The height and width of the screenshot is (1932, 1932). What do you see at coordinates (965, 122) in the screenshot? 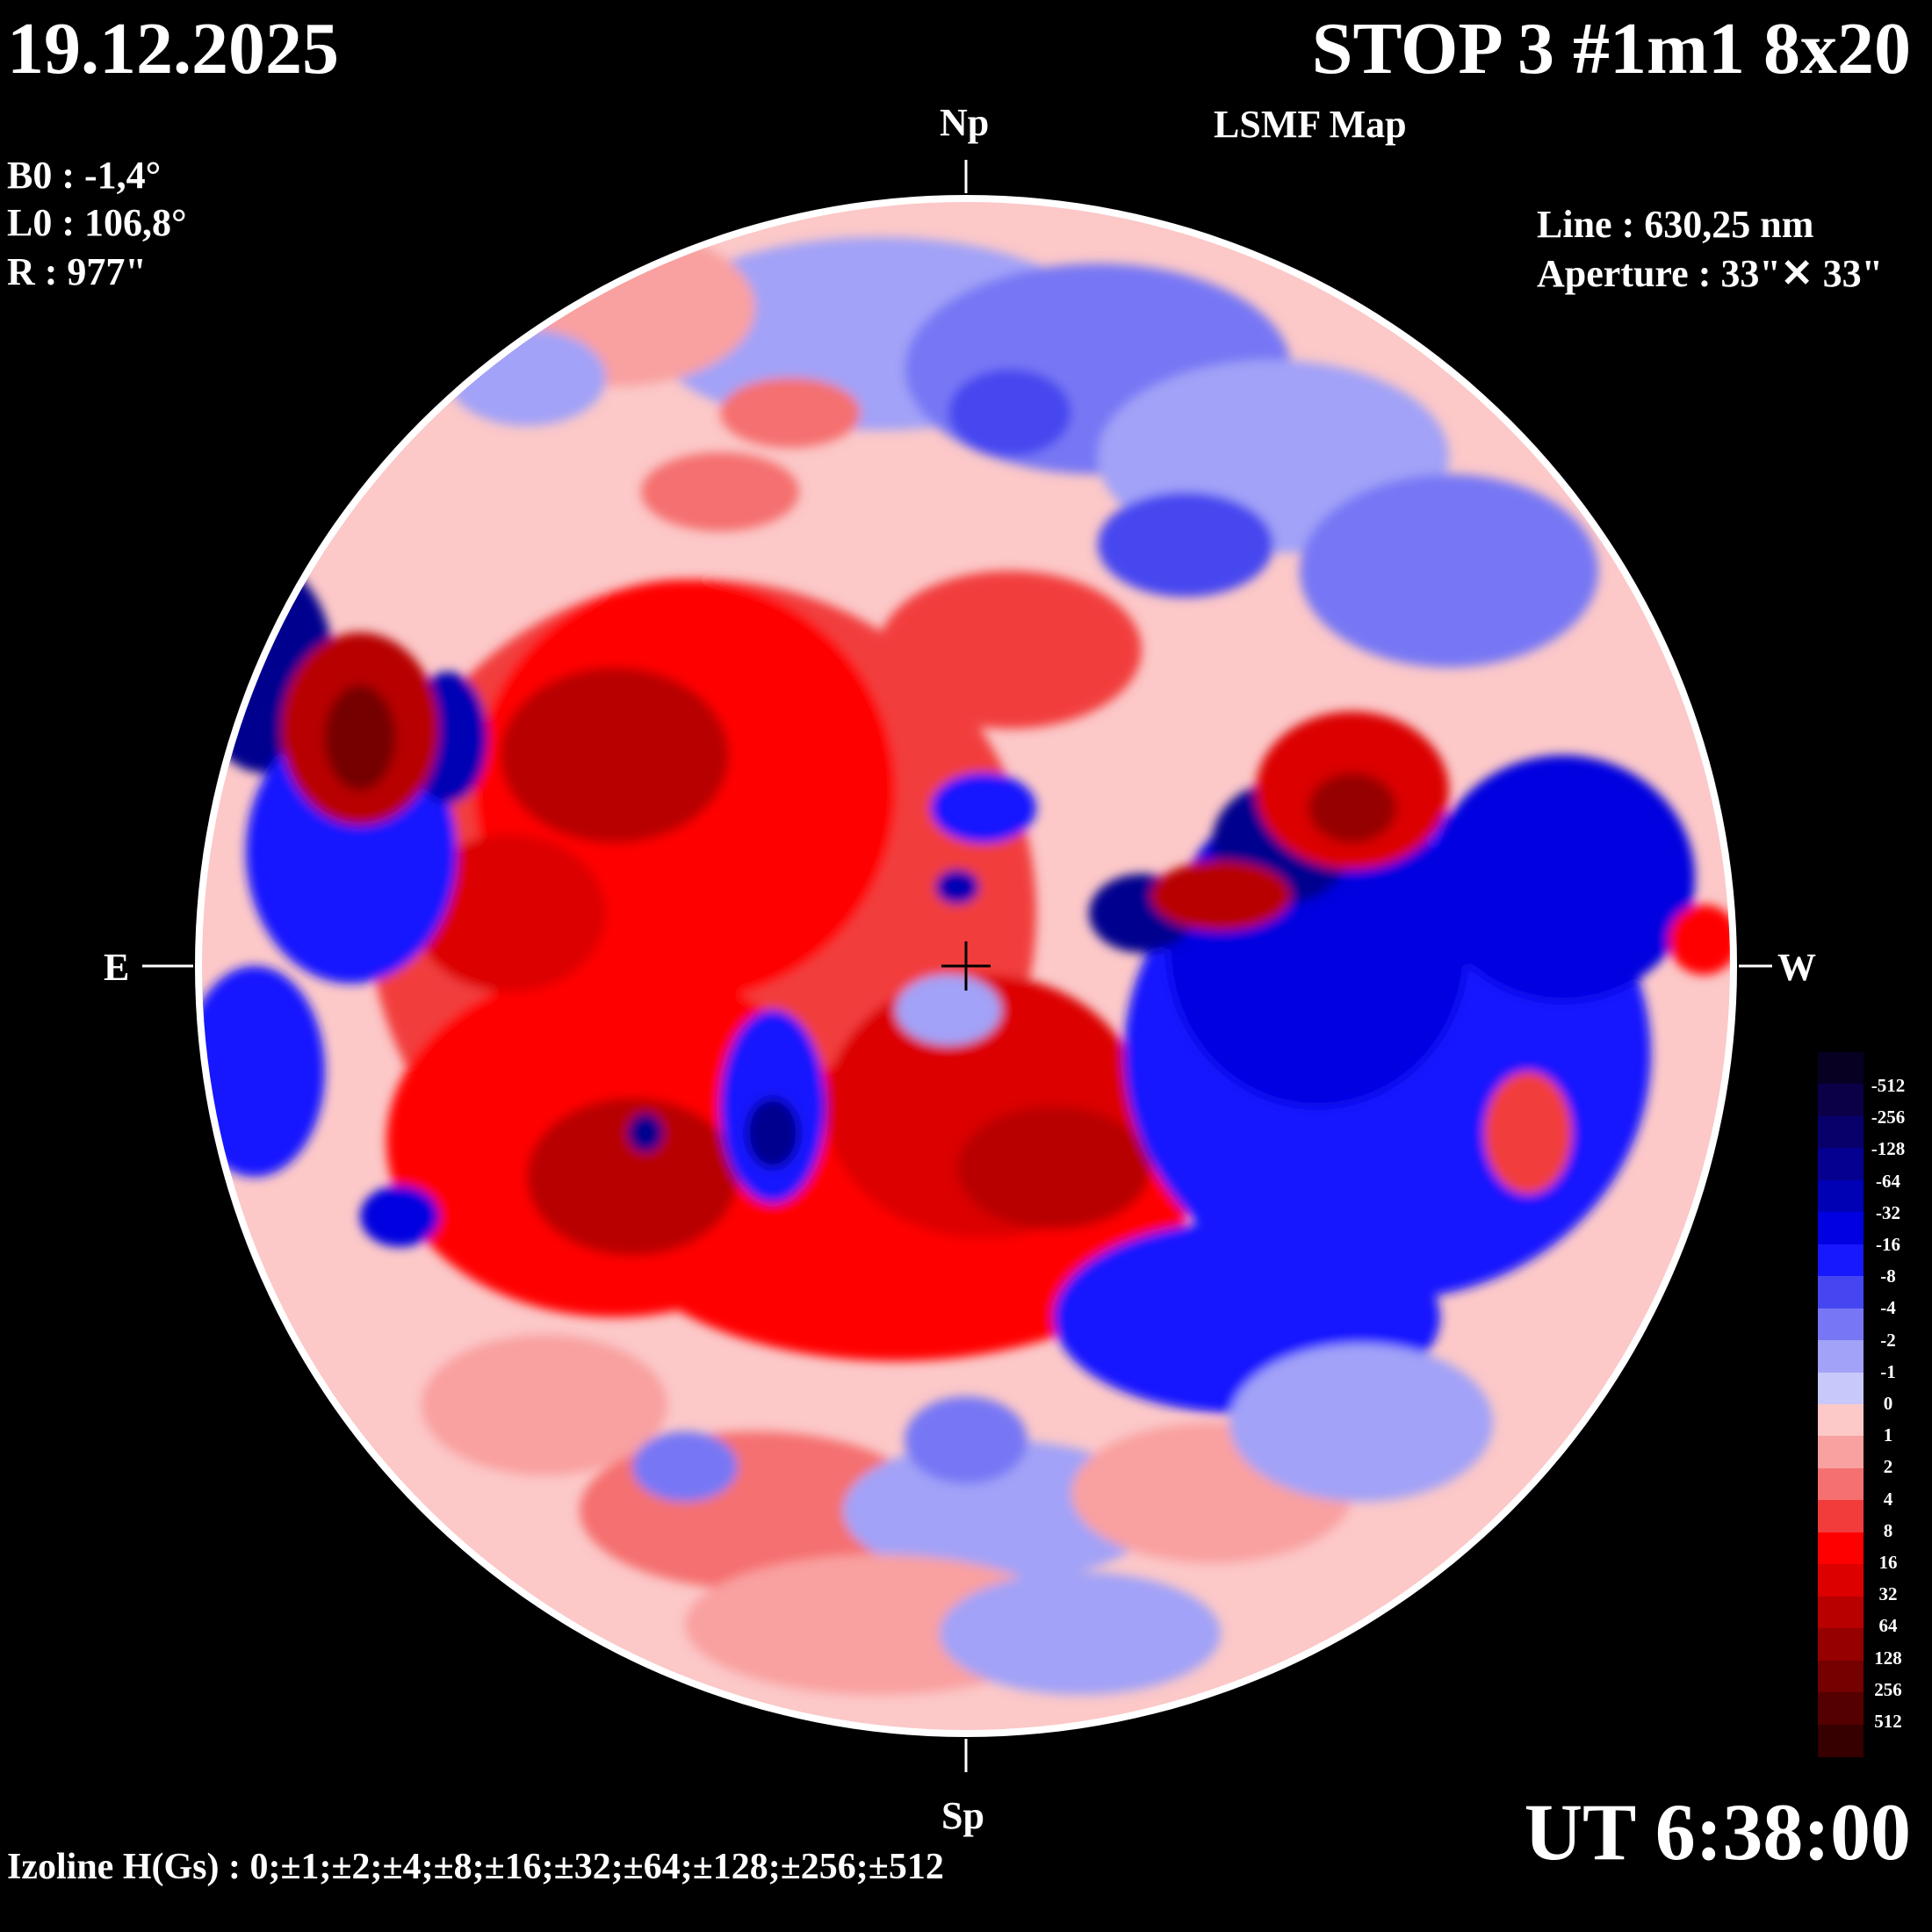
I see `north-pole-label: Np` at bounding box center [965, 122].